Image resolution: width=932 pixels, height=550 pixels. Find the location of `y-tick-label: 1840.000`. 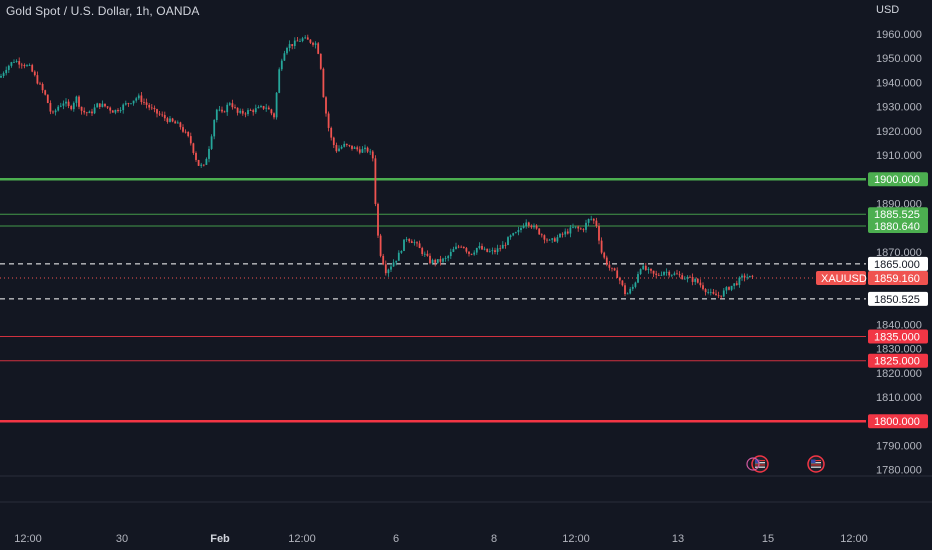

y-tick-label: 1840.000 is located at coordinates (899, 325).